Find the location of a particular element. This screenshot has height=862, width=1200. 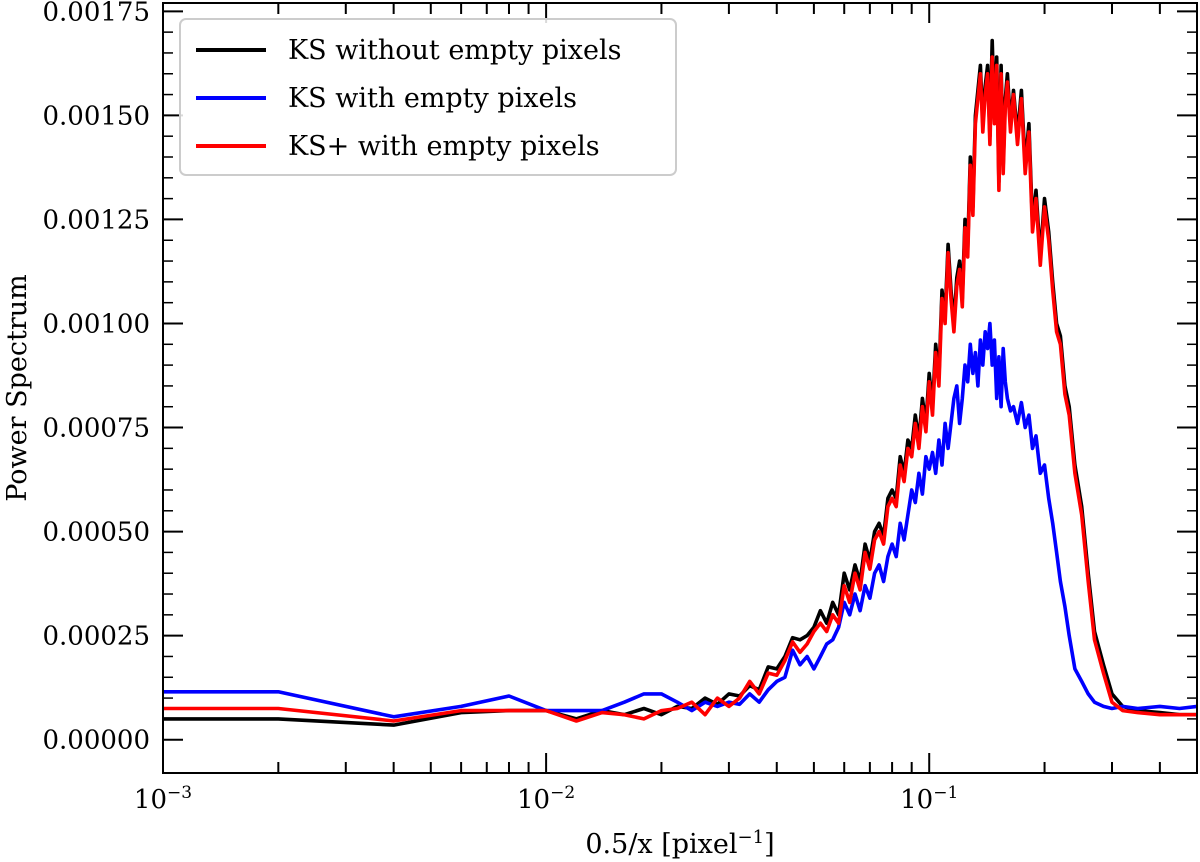

x-tick-label: 10⁻³ is located at coordinates (163, 799).